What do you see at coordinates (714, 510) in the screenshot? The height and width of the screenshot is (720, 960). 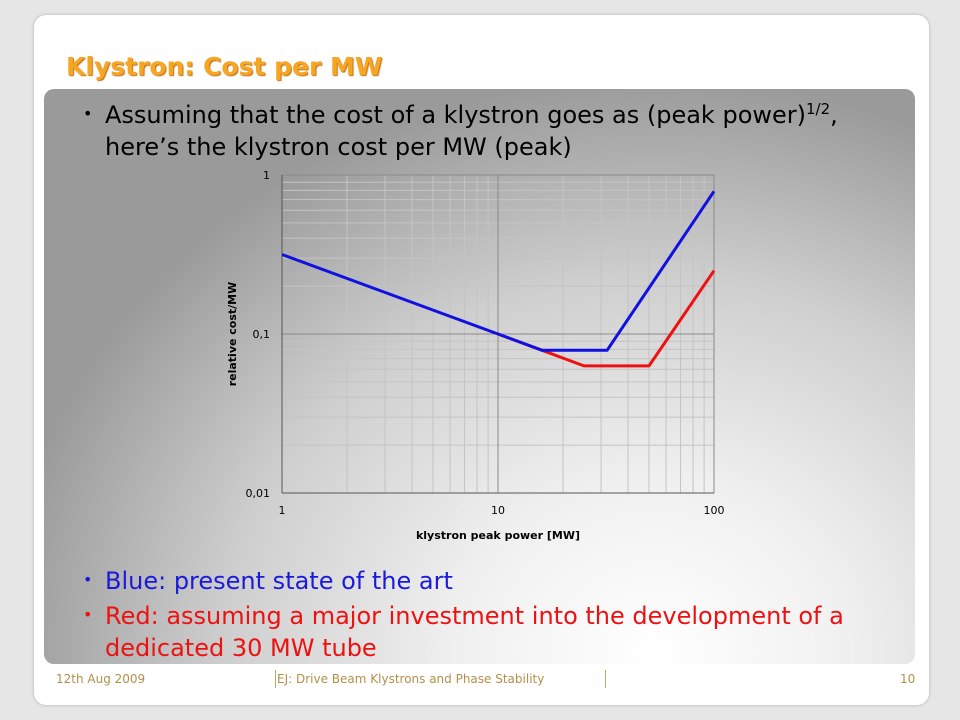 I see `x-tick-label: 100` at bounding box center [714, 510].